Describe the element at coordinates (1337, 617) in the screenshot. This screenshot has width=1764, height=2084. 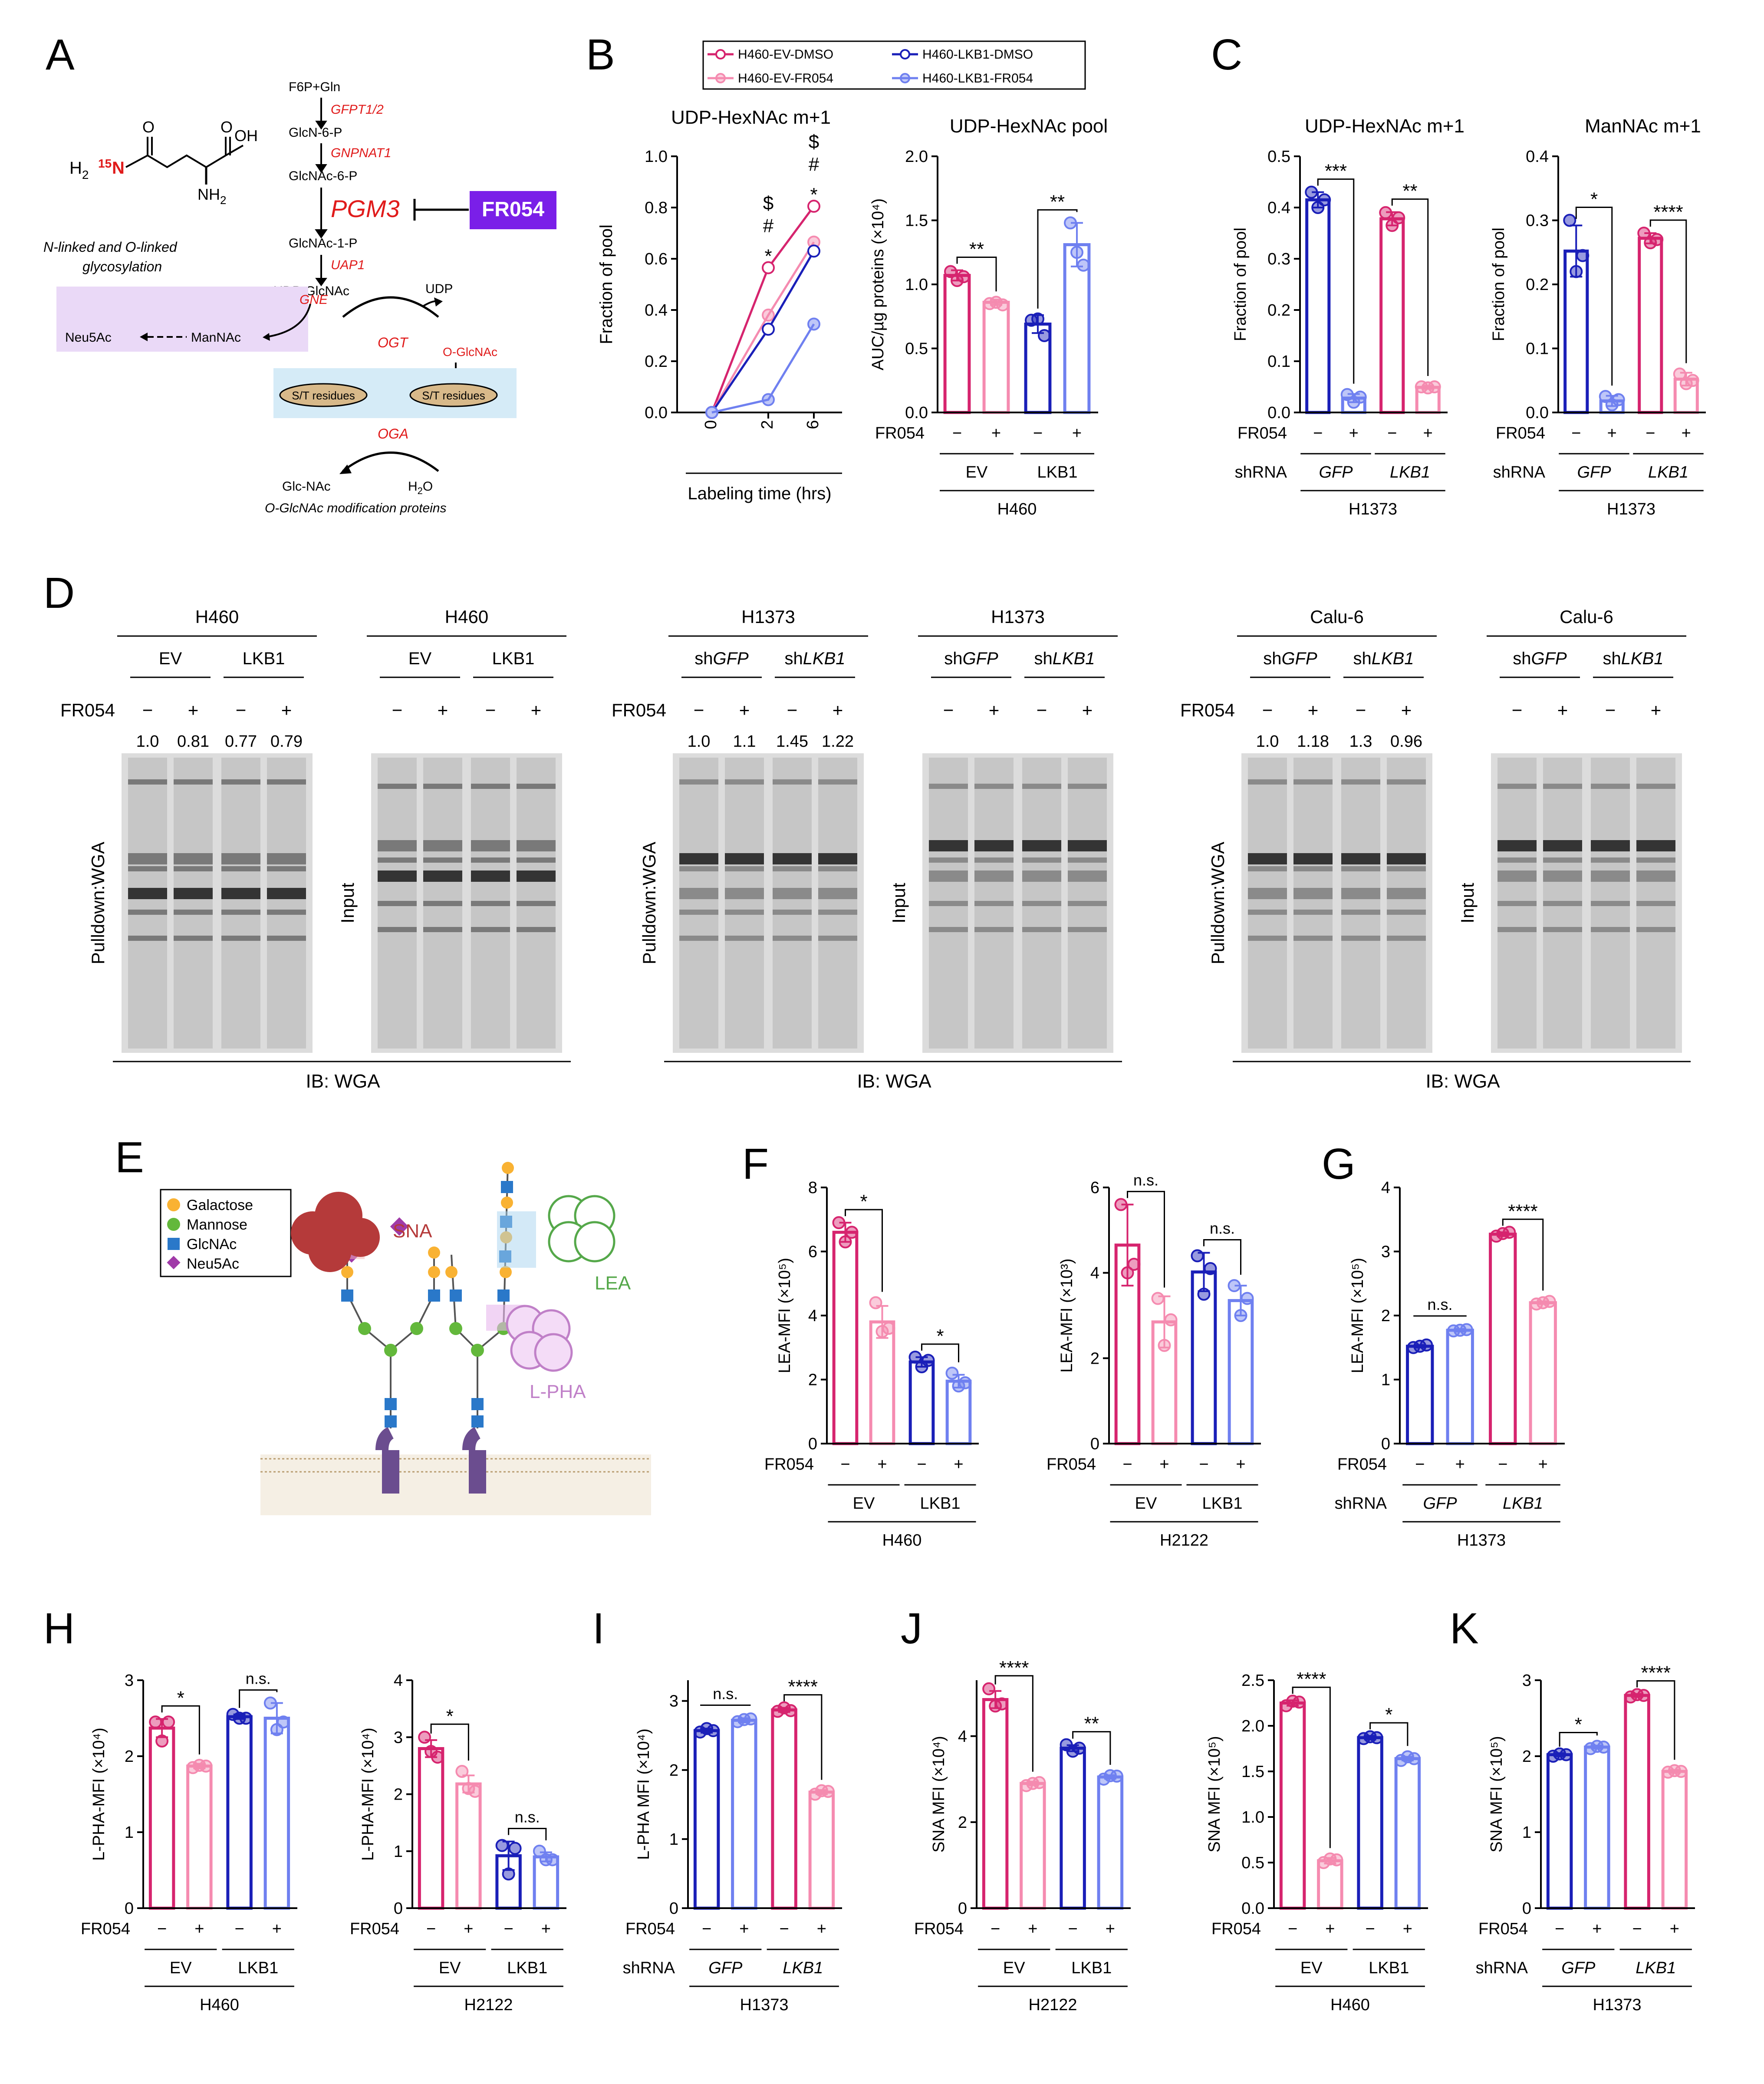
I see `cell-header: Calu-6` at that location.